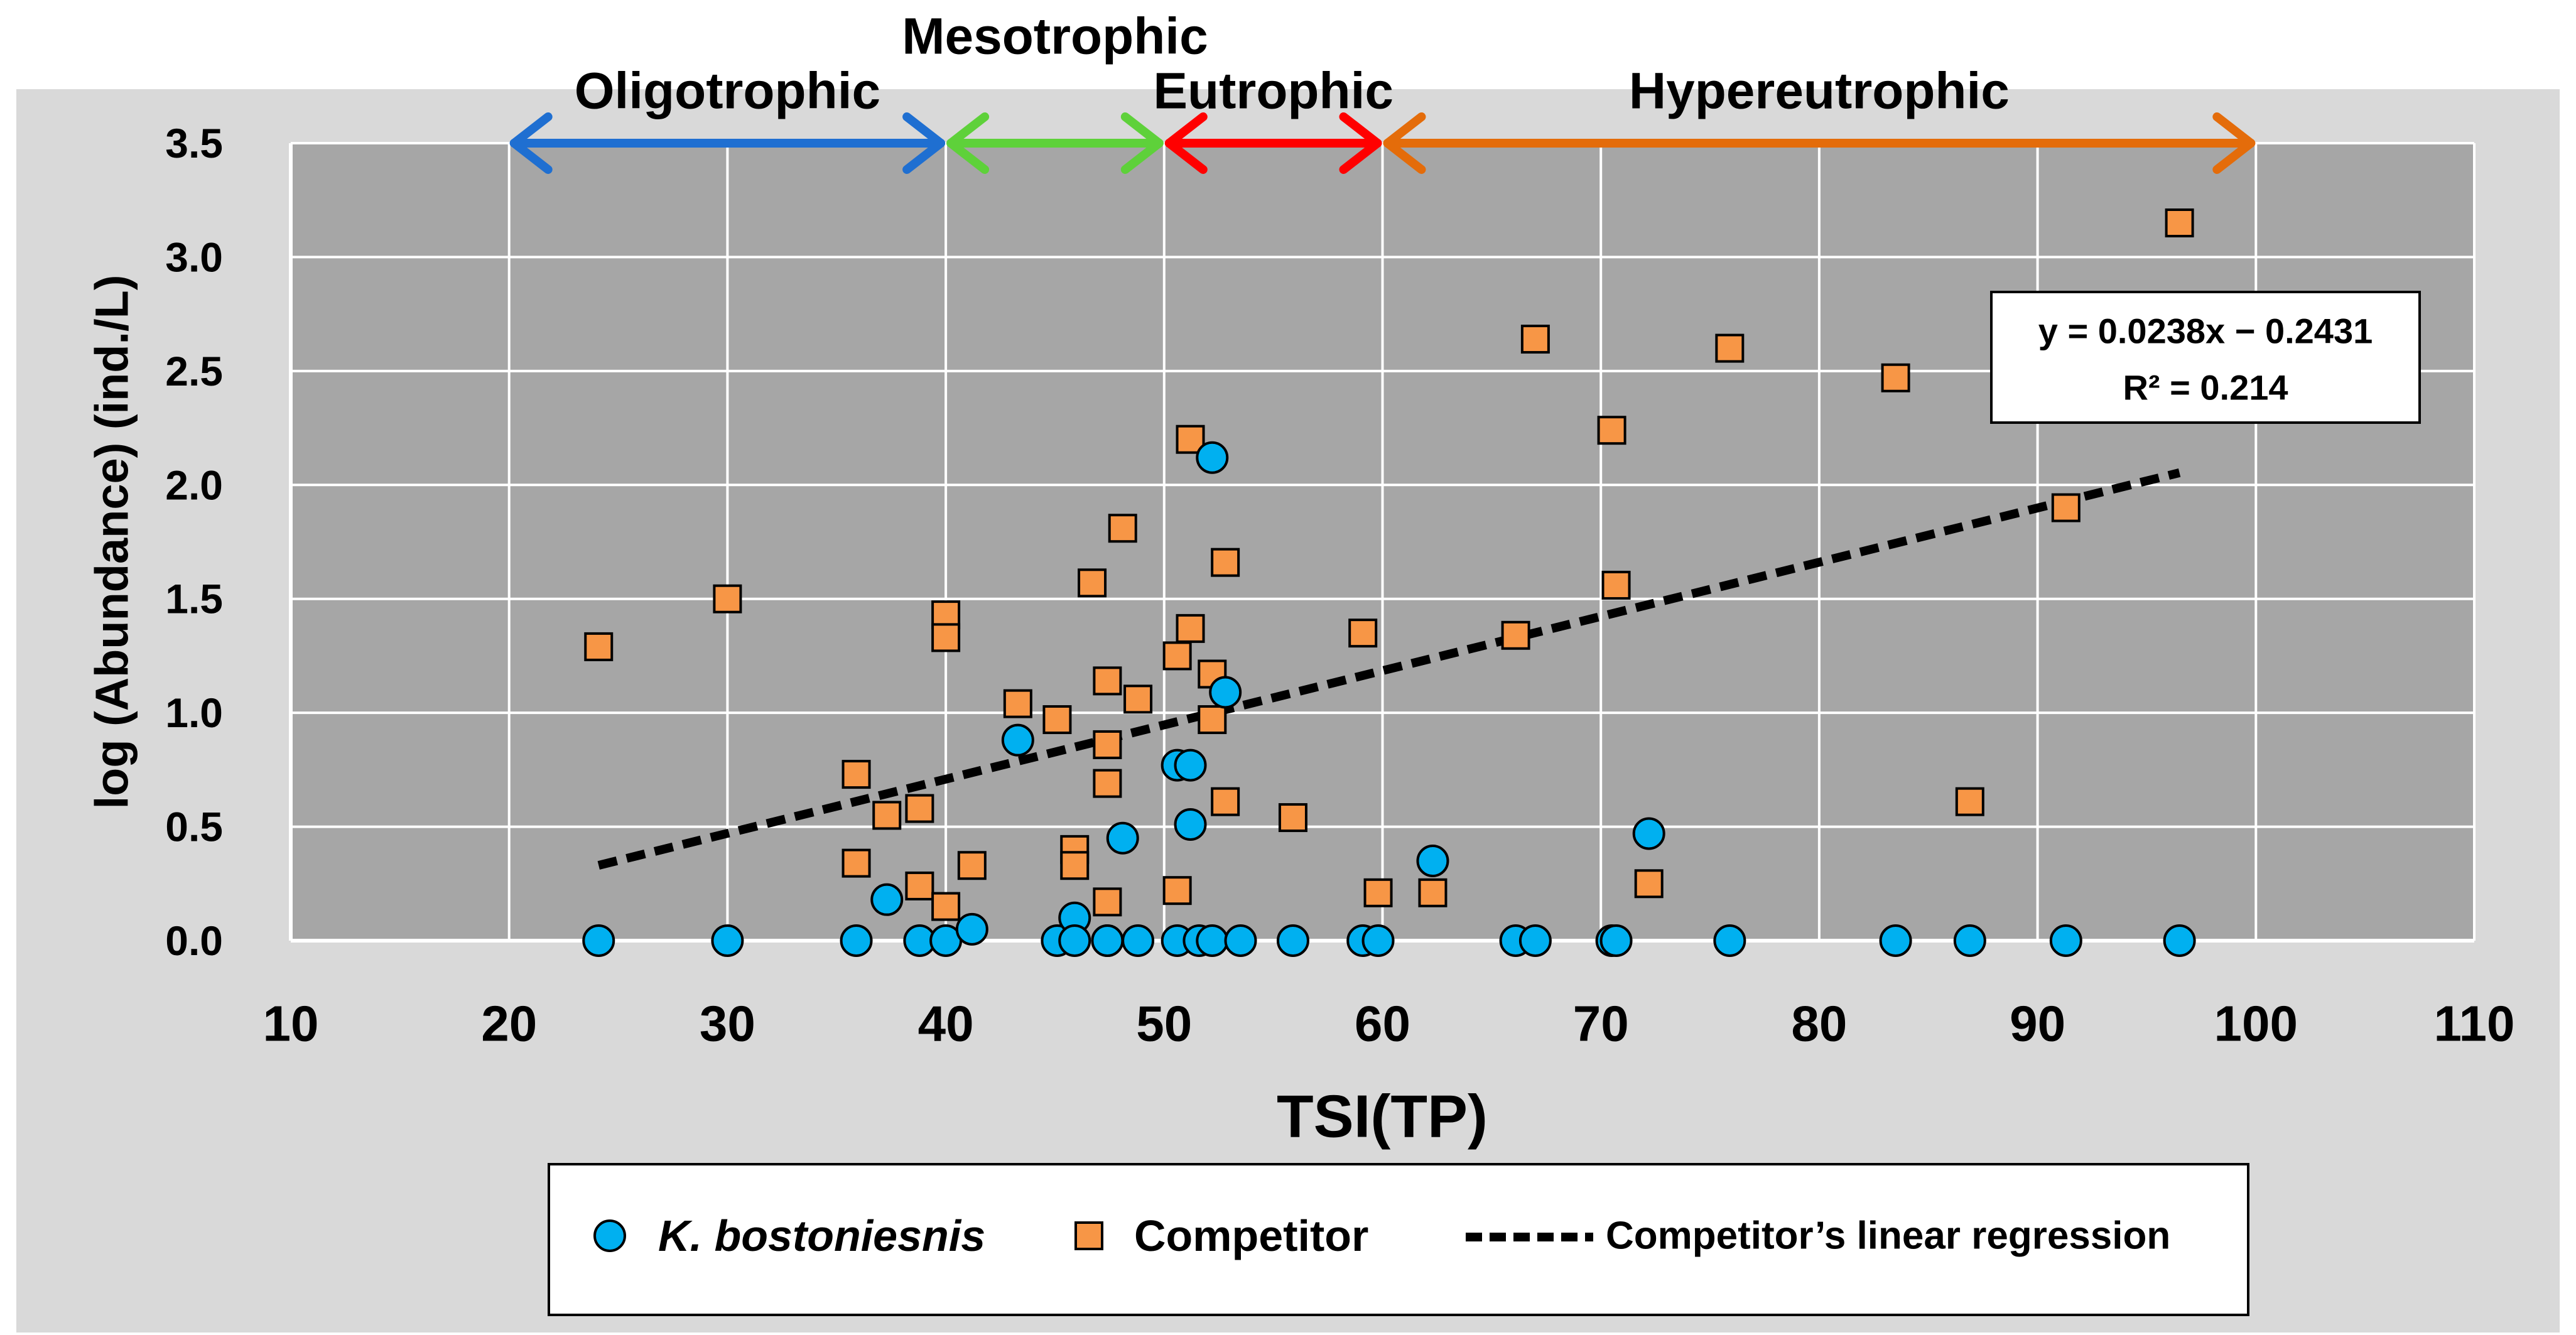 The height and width of the screenshot is (1335, 2576). Describe the element at coordinates (1382, 1116) in the screenshot. I see `x-axis-label: TSI(TP)` at that location.